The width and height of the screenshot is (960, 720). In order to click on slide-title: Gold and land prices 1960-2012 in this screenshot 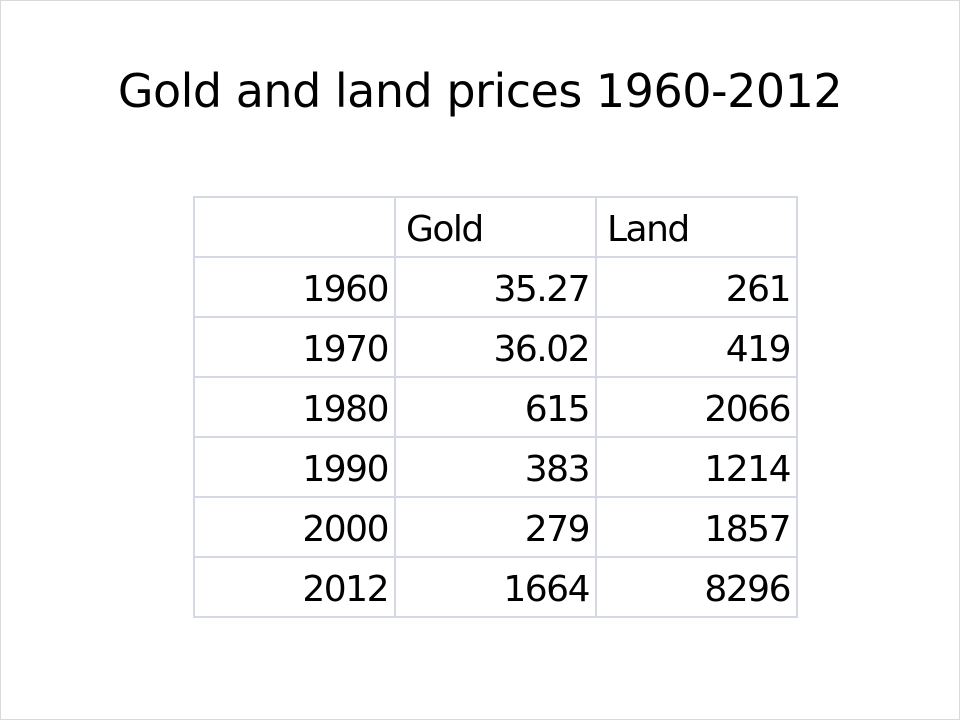, I will do `click(480, 91)`.